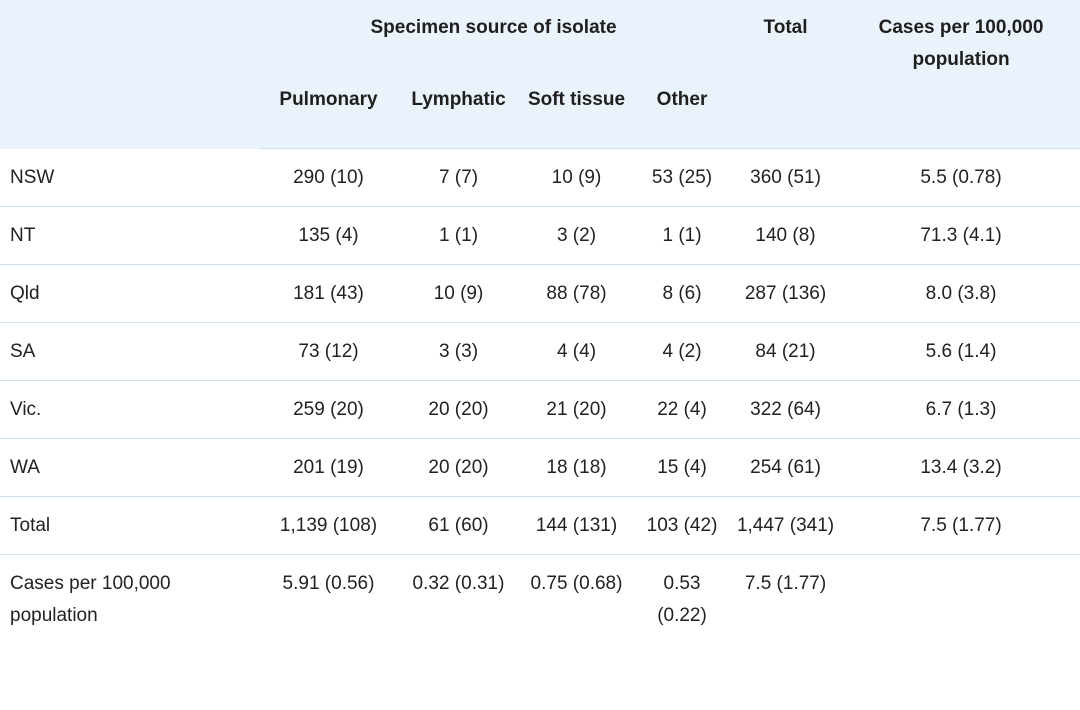 The width and height of the screenshot is (1080, 710). Describe the element at coordinates (576, 100) in the screenshot. I see `header-soft-tissue: Soft tissue` at that location.